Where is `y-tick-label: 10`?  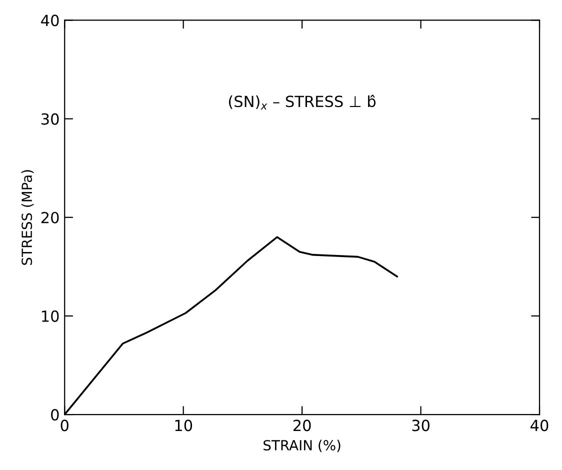
y-tick-label: 10 is located at coordinates (50, 316).